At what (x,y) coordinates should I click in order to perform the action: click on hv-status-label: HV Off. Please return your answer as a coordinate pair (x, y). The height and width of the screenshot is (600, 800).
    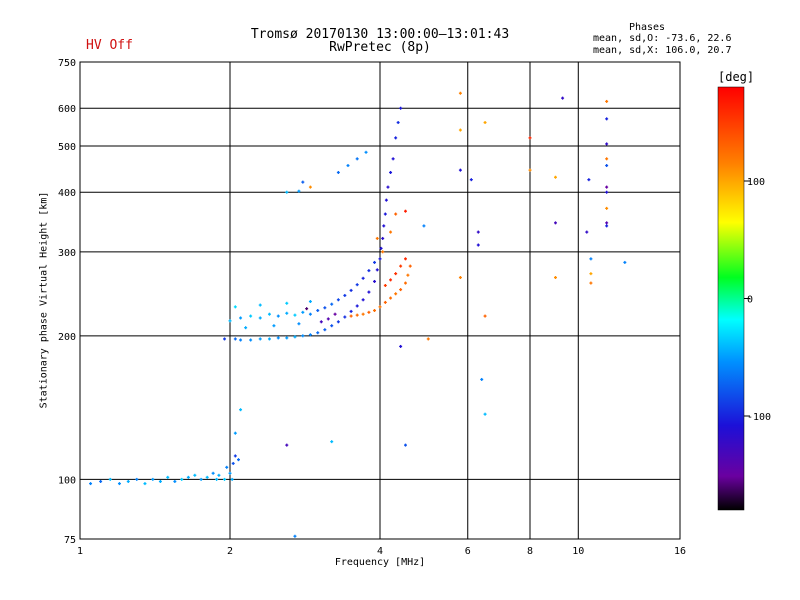
    Looking at the image, I should click on (109, 45).